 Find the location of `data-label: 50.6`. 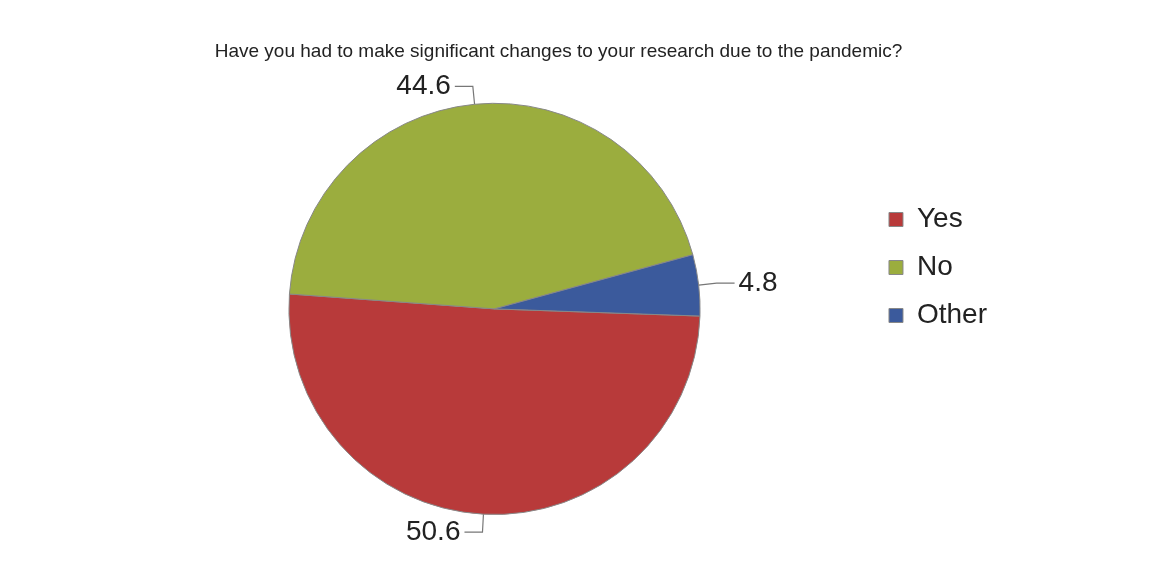

data-label: 50.6 is located at coordinates (433, 530).